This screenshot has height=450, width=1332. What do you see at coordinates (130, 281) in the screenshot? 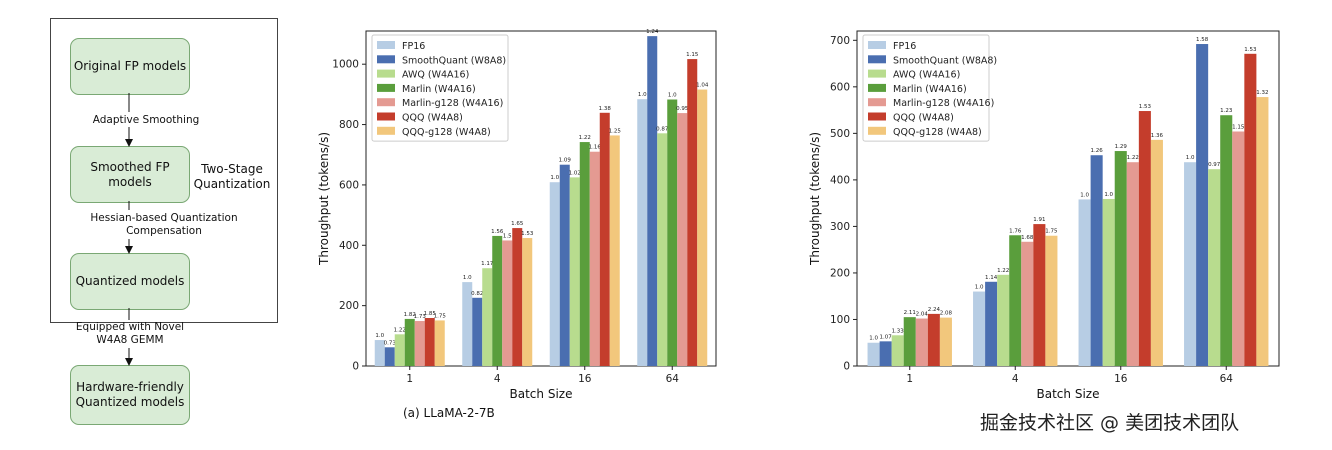
I see `flow-node-label: Quantized models` at bounding box center [130, 281].